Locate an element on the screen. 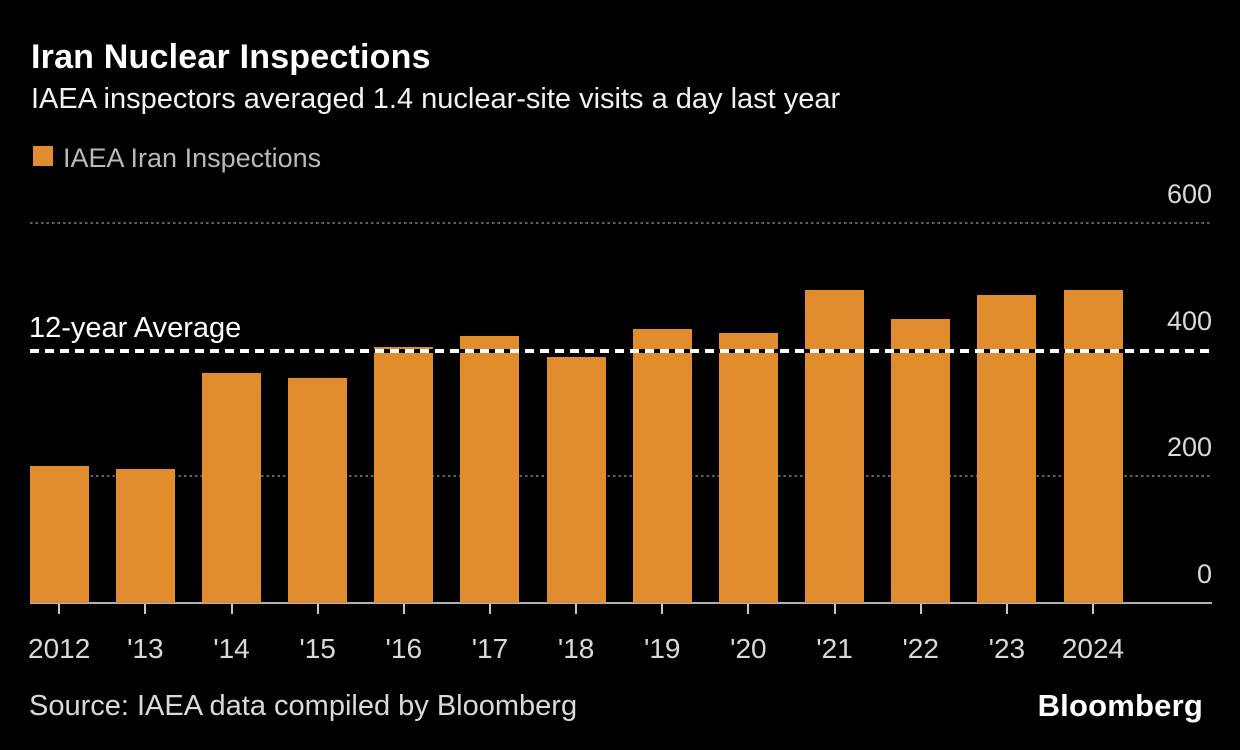 This screenshot has height=750, width=1240. x-axis-label-4: '16 is located at coordinates (404, 648).